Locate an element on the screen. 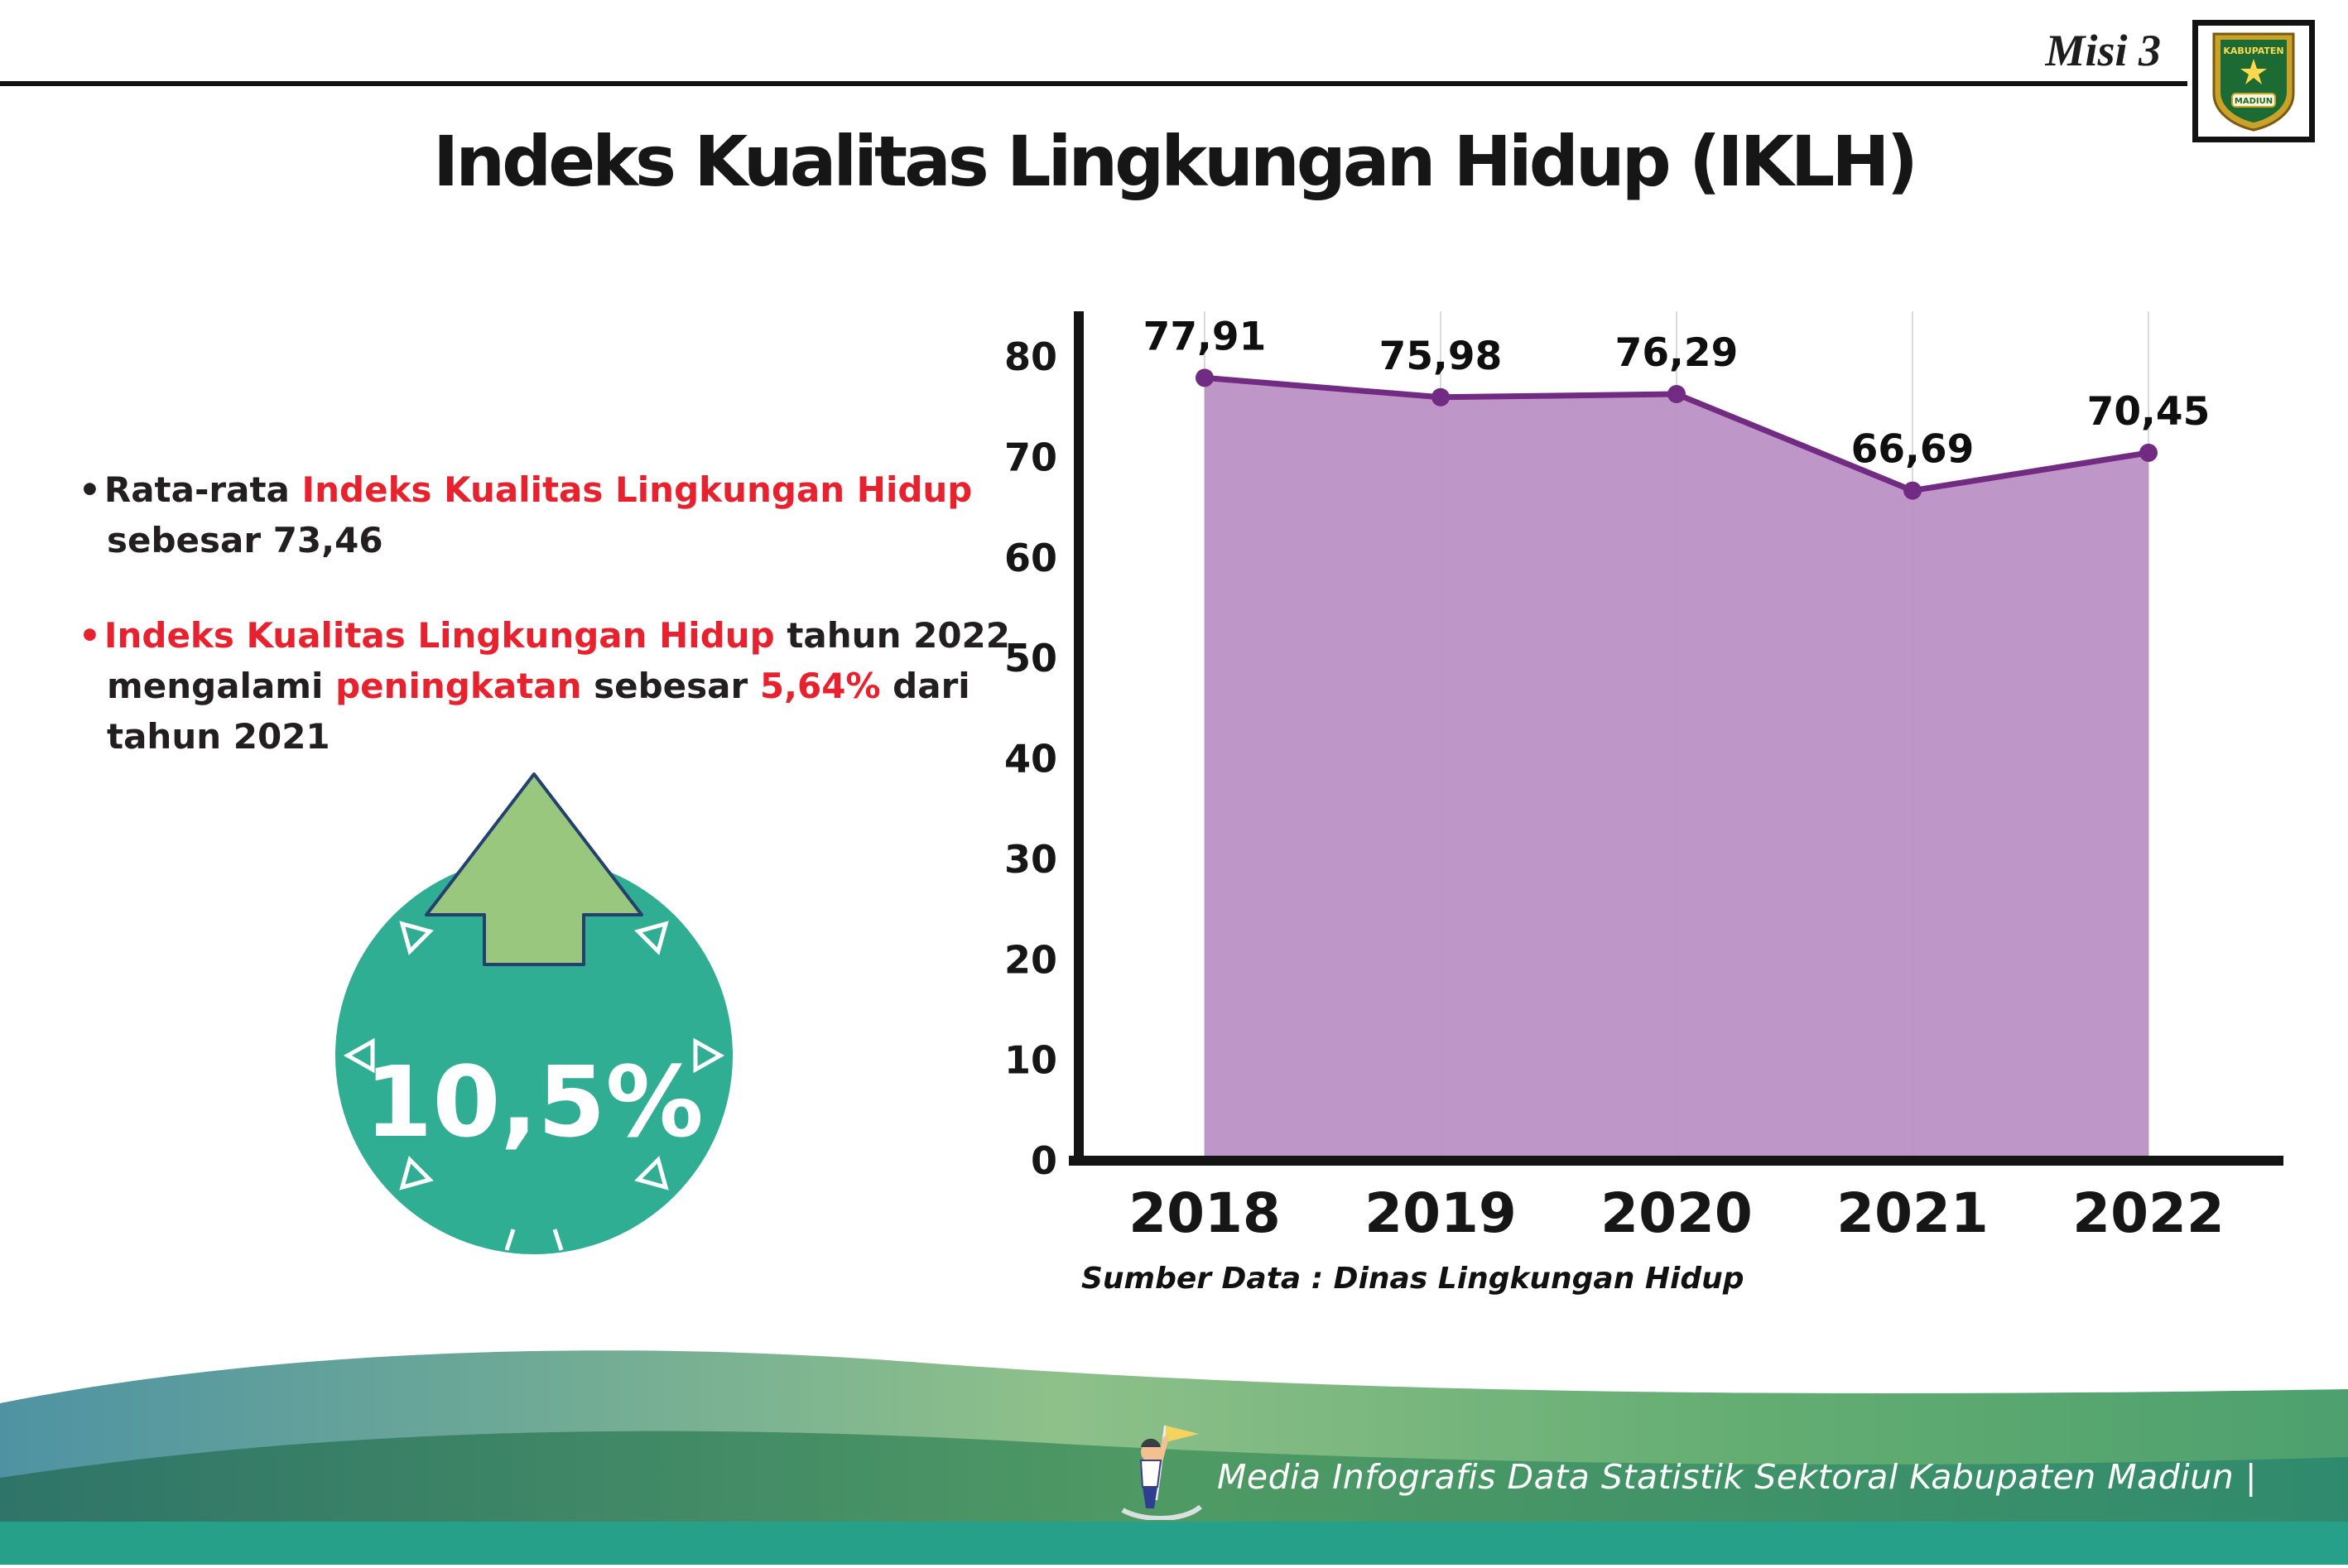 The image size is (2348, 1568). svg-text: 80 is located at coordinates (1030, 356).